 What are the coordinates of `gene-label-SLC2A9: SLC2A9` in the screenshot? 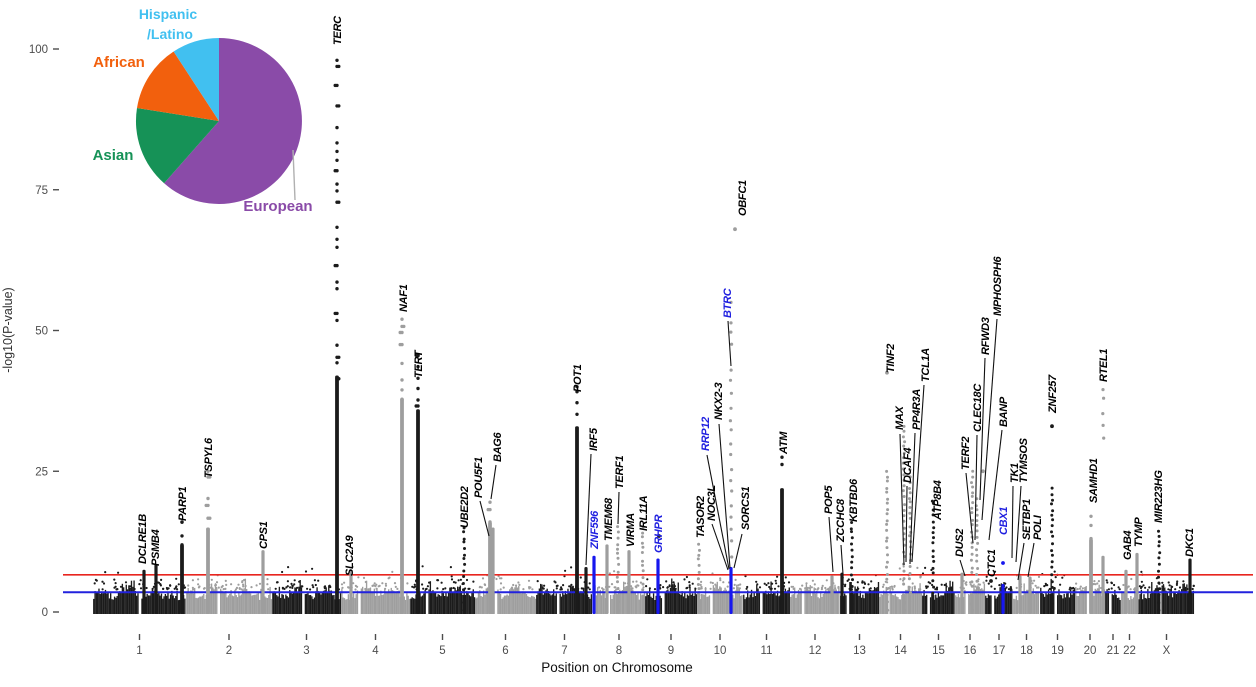 It's located at (350, 555).